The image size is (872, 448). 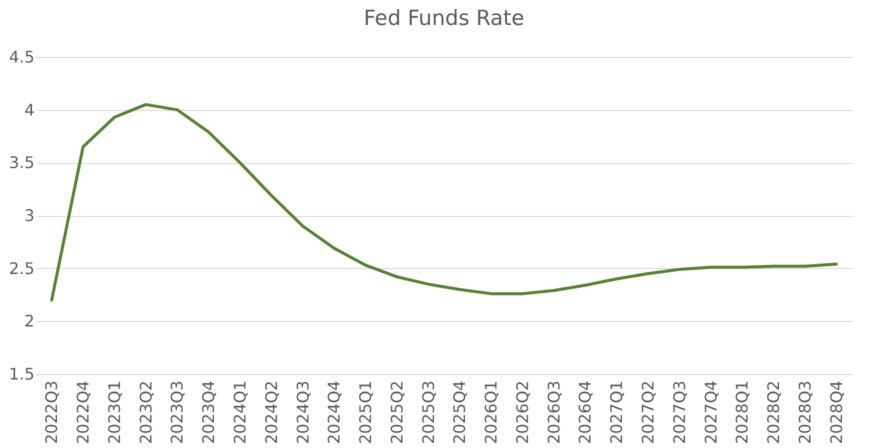 I want to click on y-tick-label: 4, so click(x=29, y=110).